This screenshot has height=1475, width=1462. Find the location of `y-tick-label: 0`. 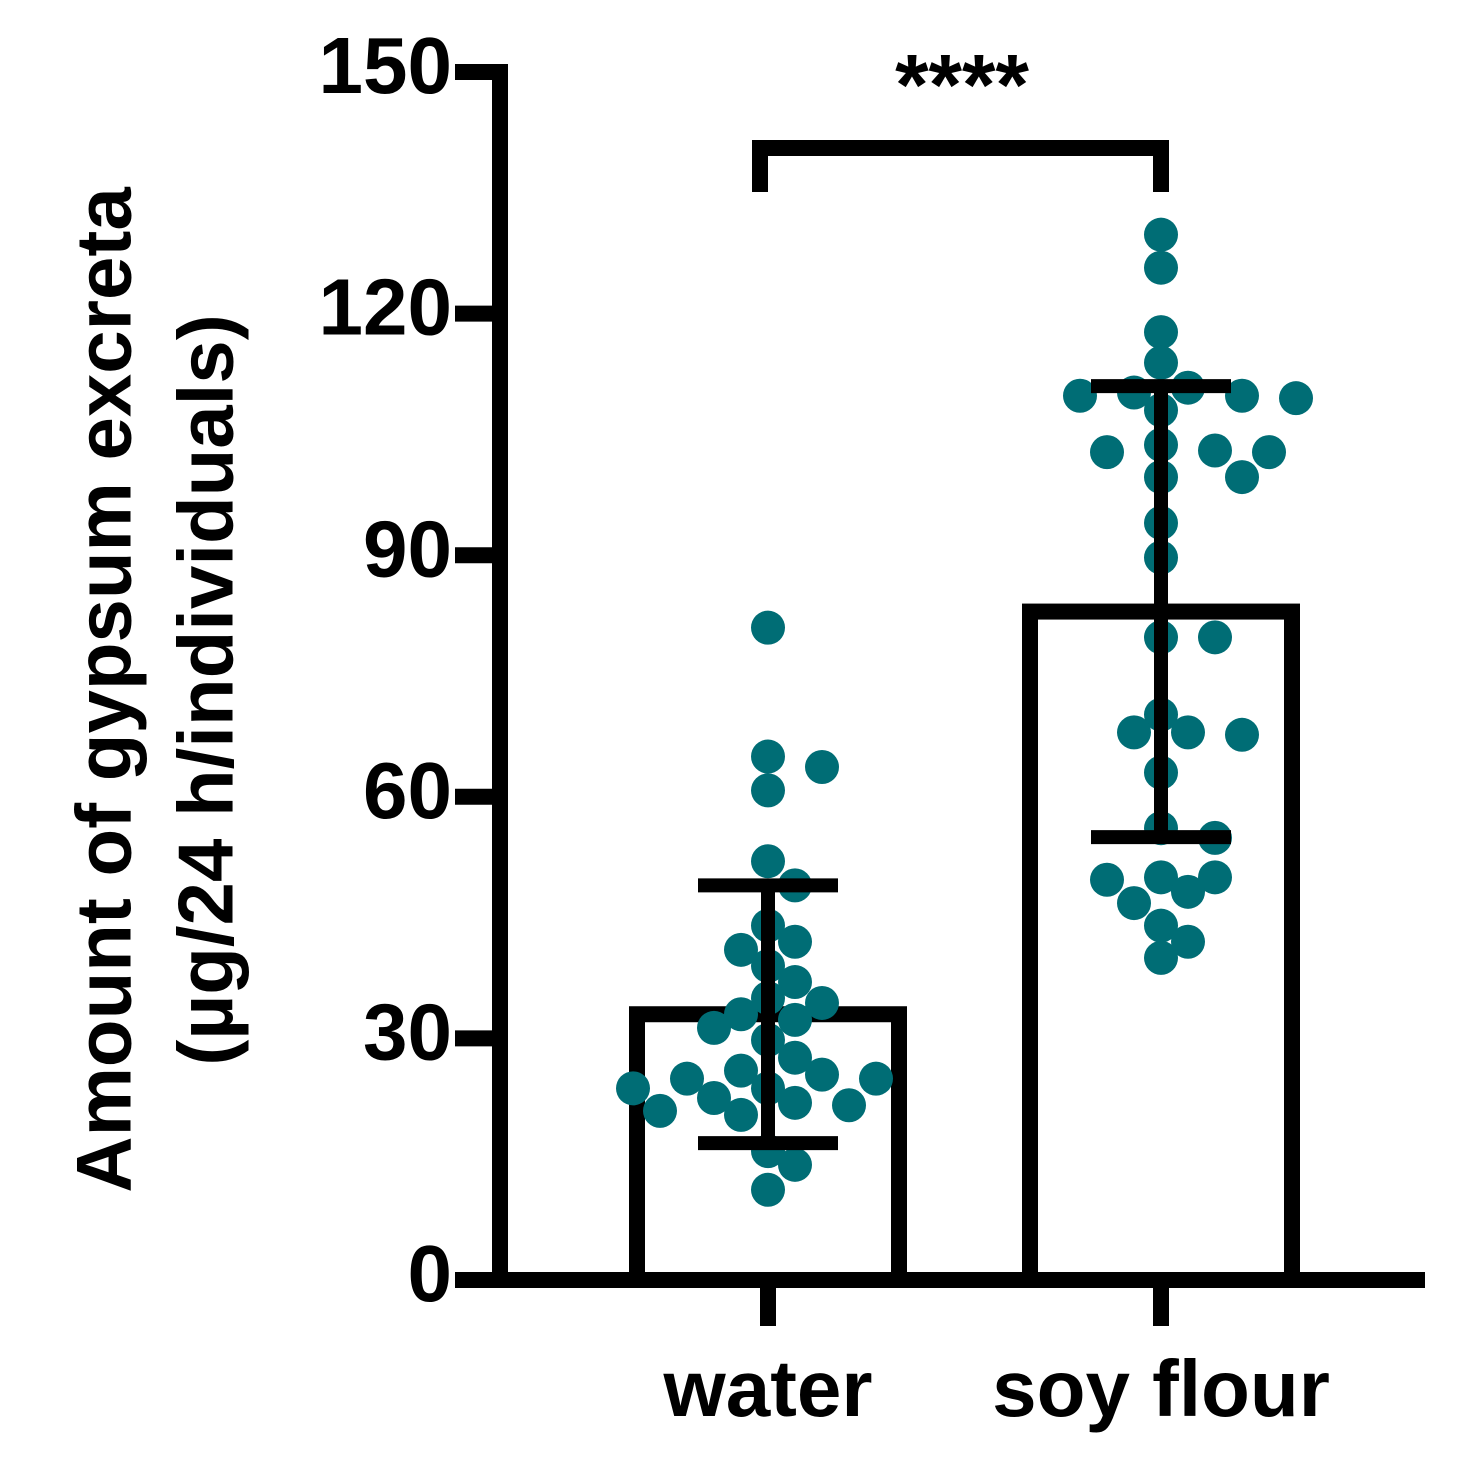

y-tick-label: 0 is located at coordinates (430, 1273).